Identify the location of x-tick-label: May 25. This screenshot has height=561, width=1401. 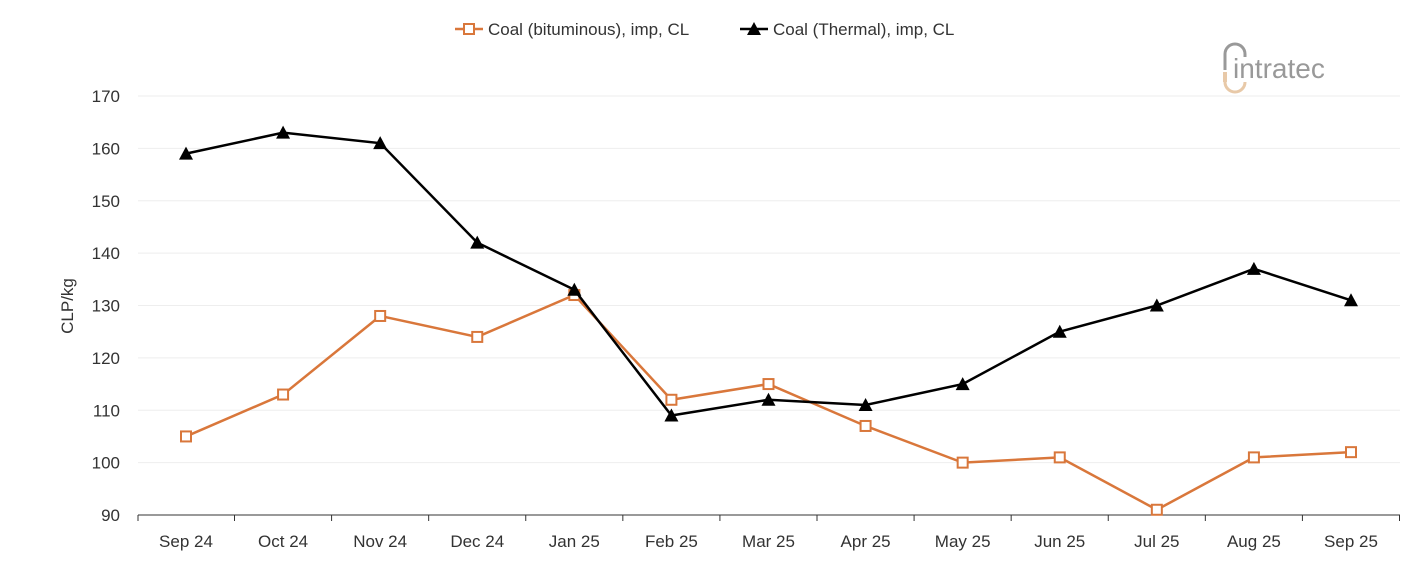
(963, 541).